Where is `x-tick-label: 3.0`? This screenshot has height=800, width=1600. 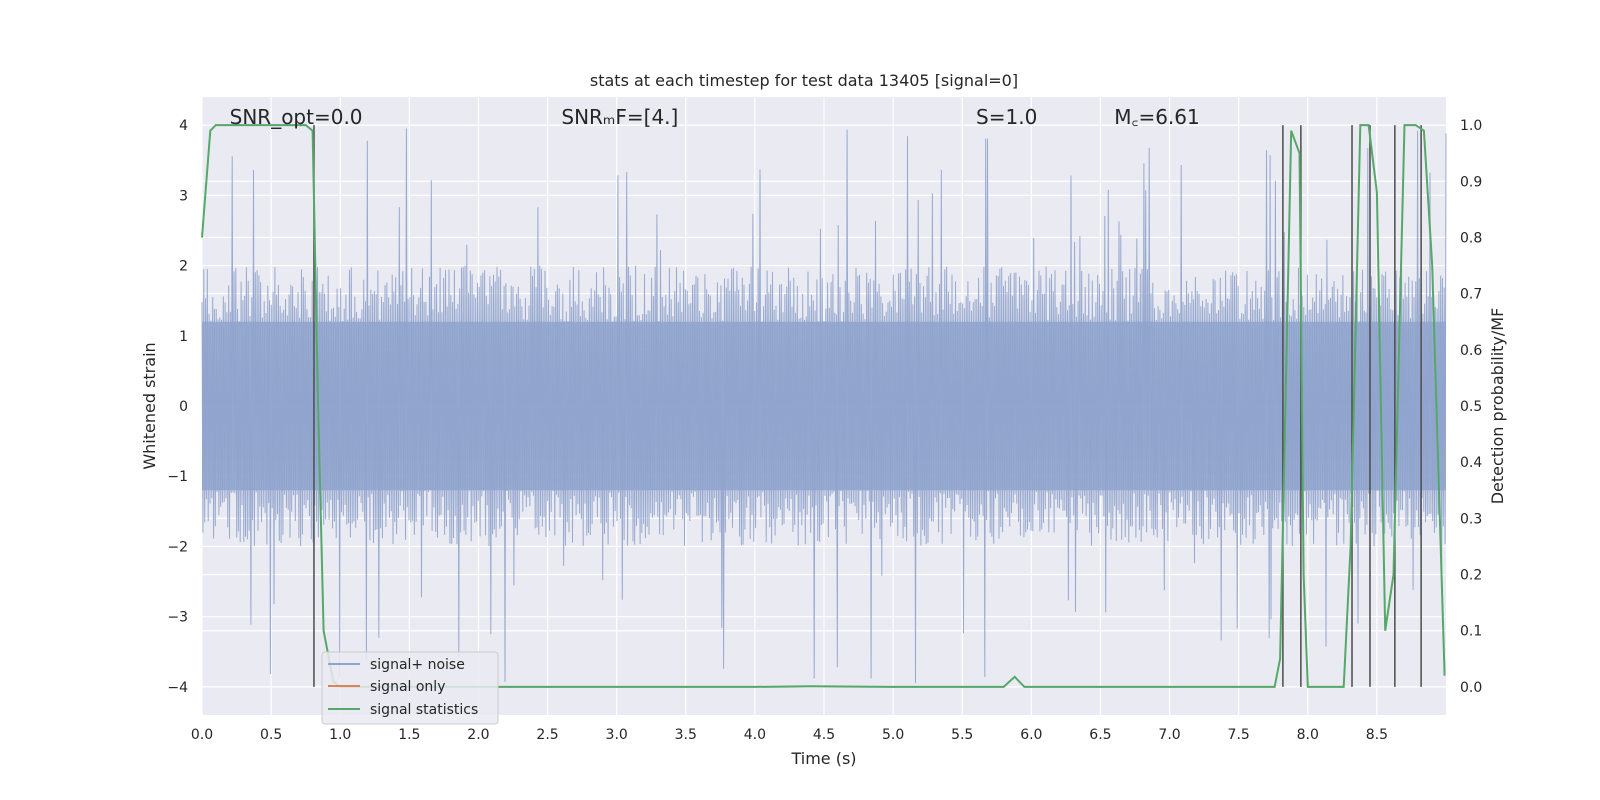
x-tick-label: 3.0 is located at coordinates (617, 735).